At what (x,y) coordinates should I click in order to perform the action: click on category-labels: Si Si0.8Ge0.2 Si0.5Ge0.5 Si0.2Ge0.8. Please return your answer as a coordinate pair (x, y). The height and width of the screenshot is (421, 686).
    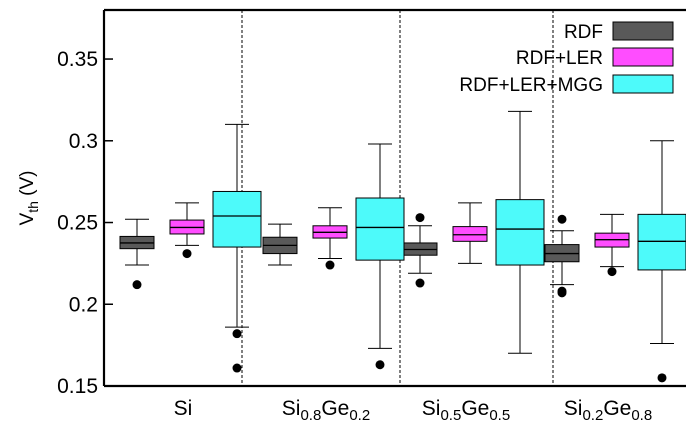
    Looking at the image, I should click on (413, 409).